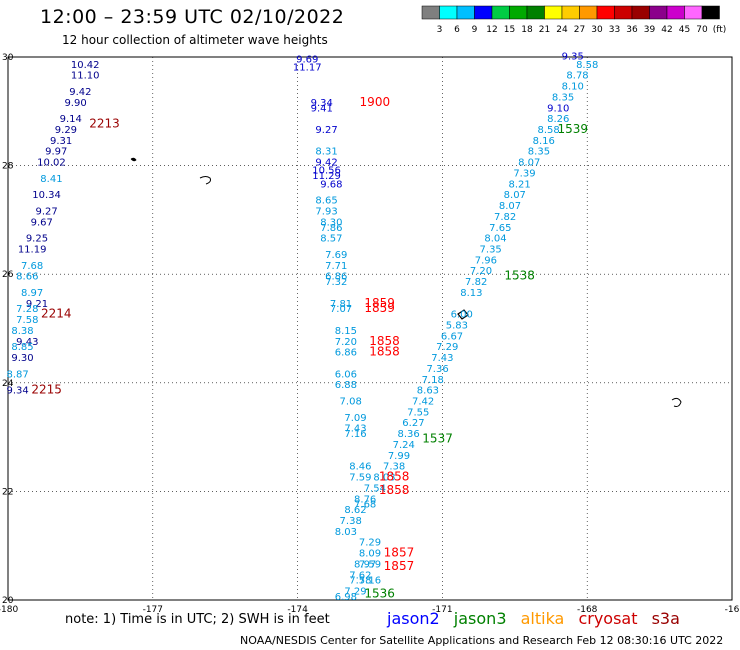 The height and width of the screenshot is (650, 740). I want to click on wave-height-label: 7.93, so click(326, 211).